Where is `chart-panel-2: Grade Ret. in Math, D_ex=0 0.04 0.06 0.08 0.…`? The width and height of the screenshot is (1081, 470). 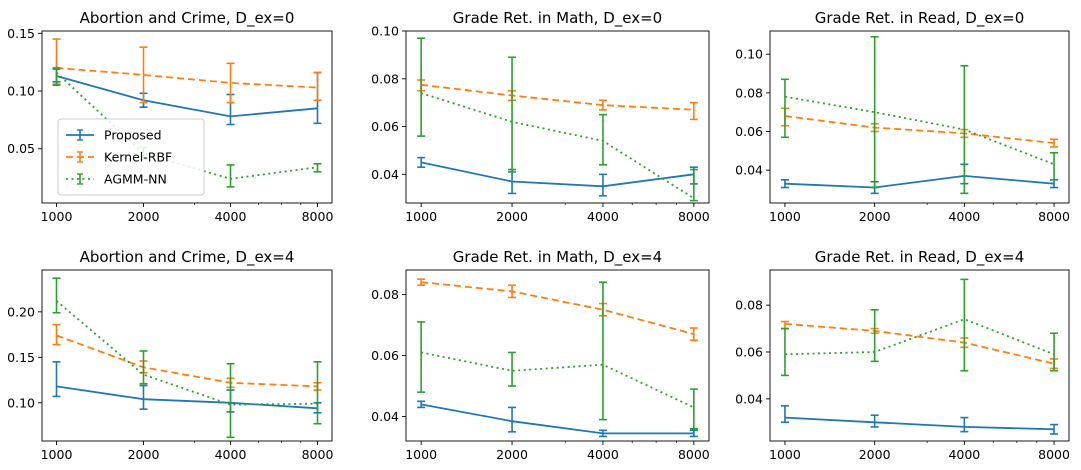
chart-panel-2: Grade Ret. in Math, D_ex=0 0.04 0.06 0.08 0.… is located at coordinates (540, 116).